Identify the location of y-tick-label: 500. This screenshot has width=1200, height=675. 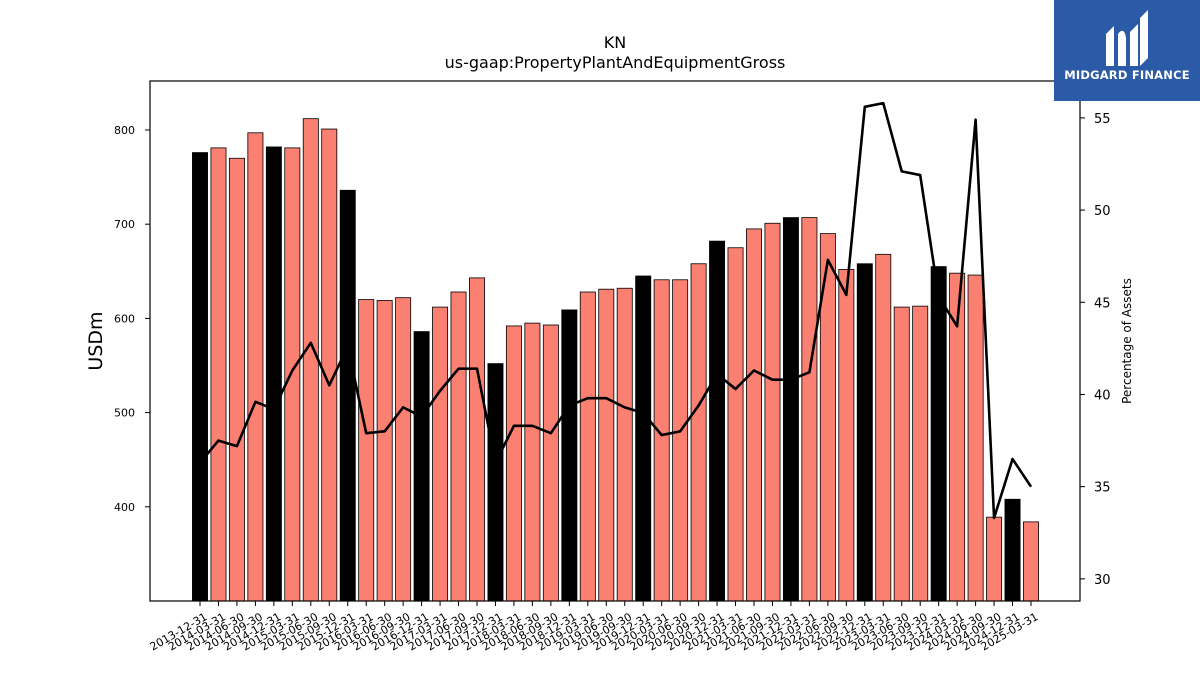
(124, 413).